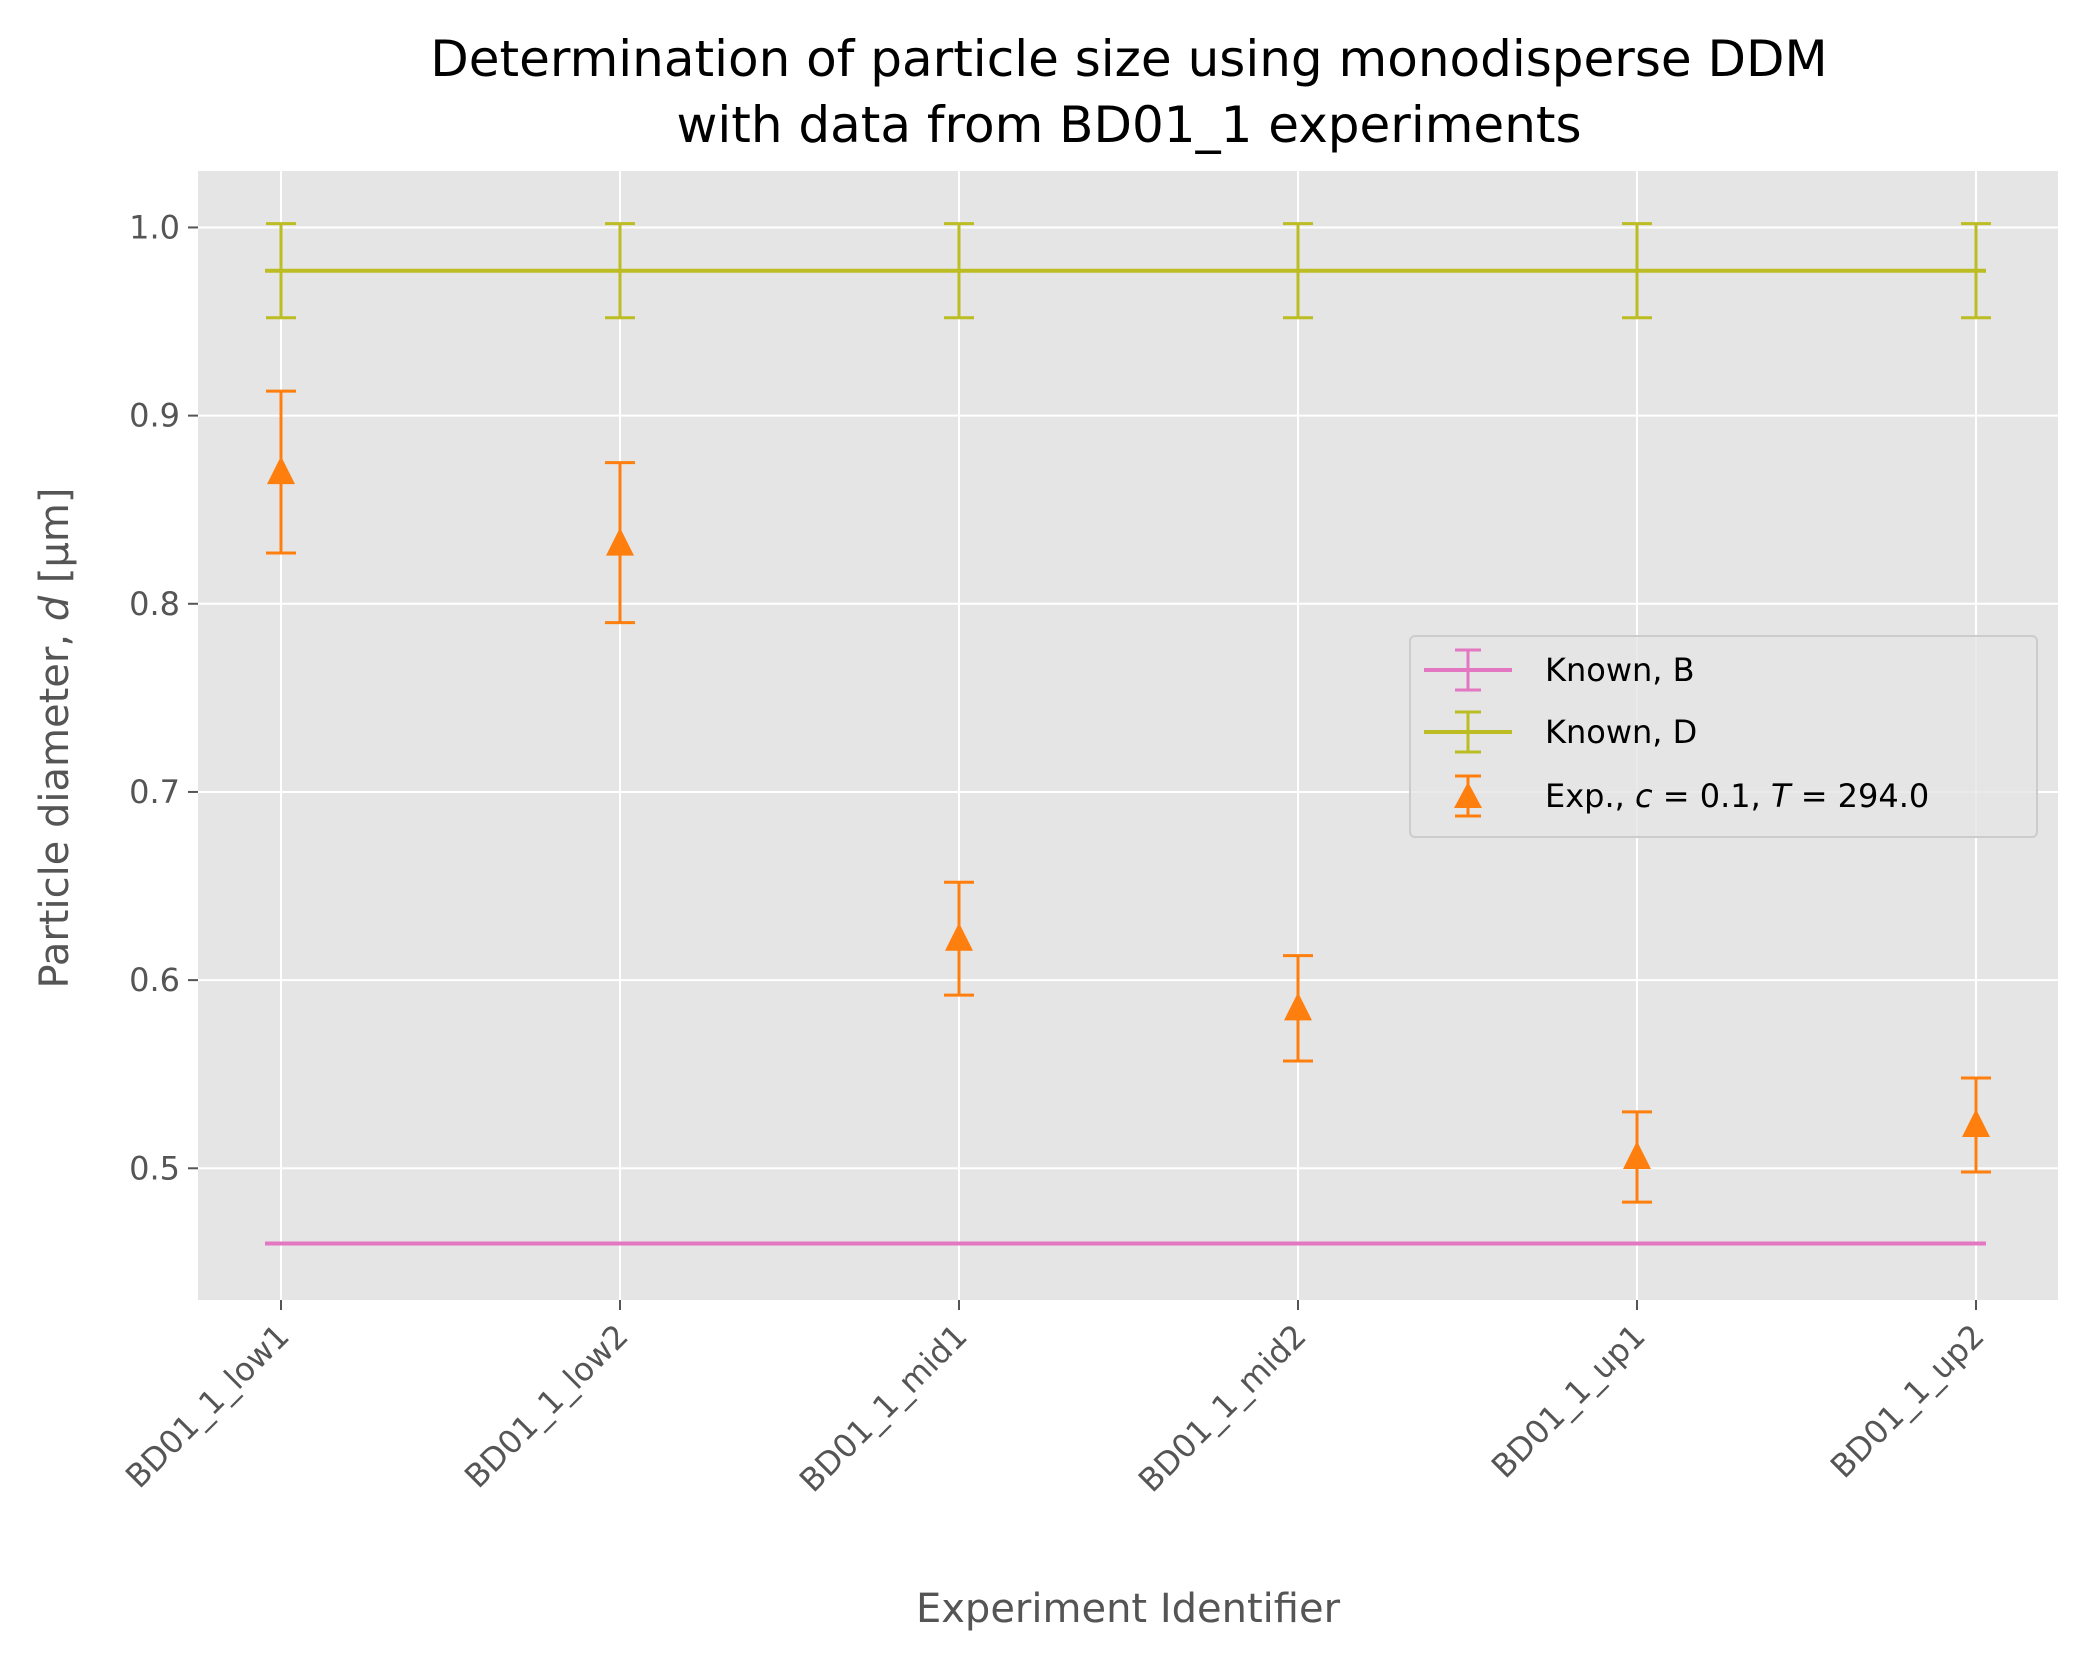  Describe the element at coordinates (154, 980) in the screenshot. I see `y-tick-label-1: 0.6` at that location.